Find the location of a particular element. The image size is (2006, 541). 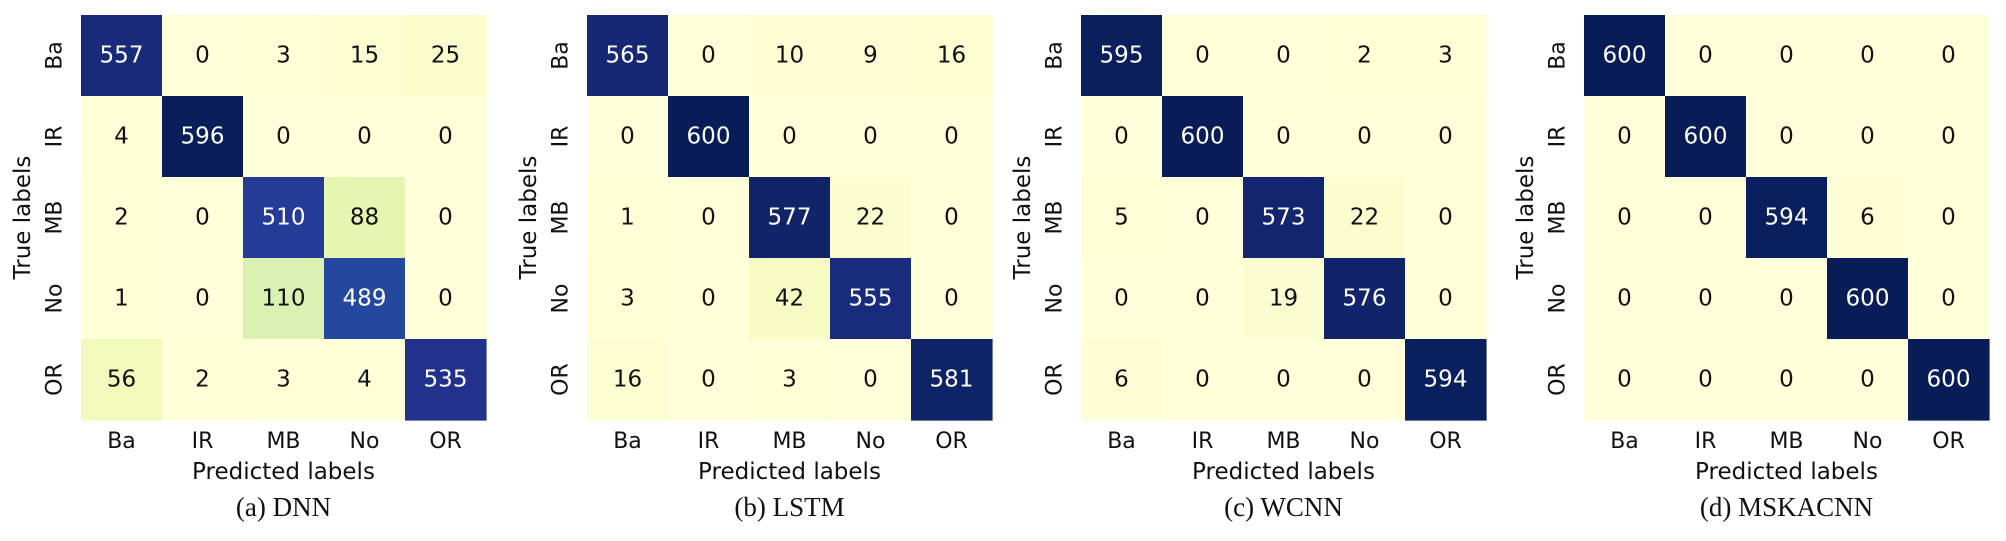

cell-value-label: 577 is located at coordinates (790, 218).